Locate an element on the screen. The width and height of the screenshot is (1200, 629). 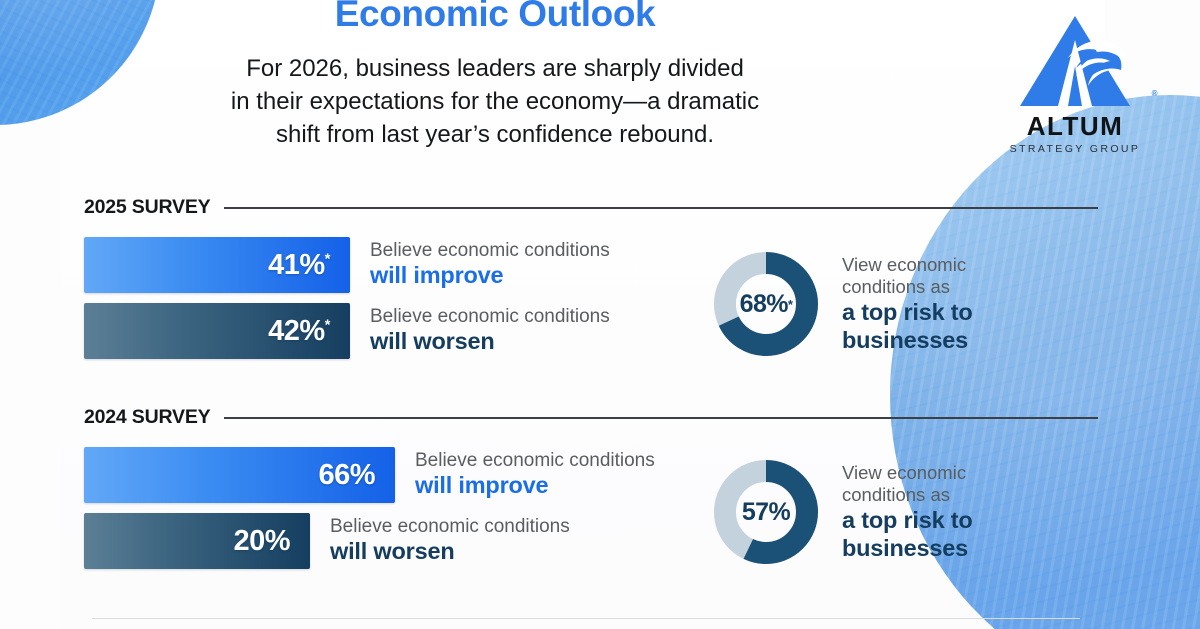
donut-value-2024: 57% is located at coordinates (766, 512).